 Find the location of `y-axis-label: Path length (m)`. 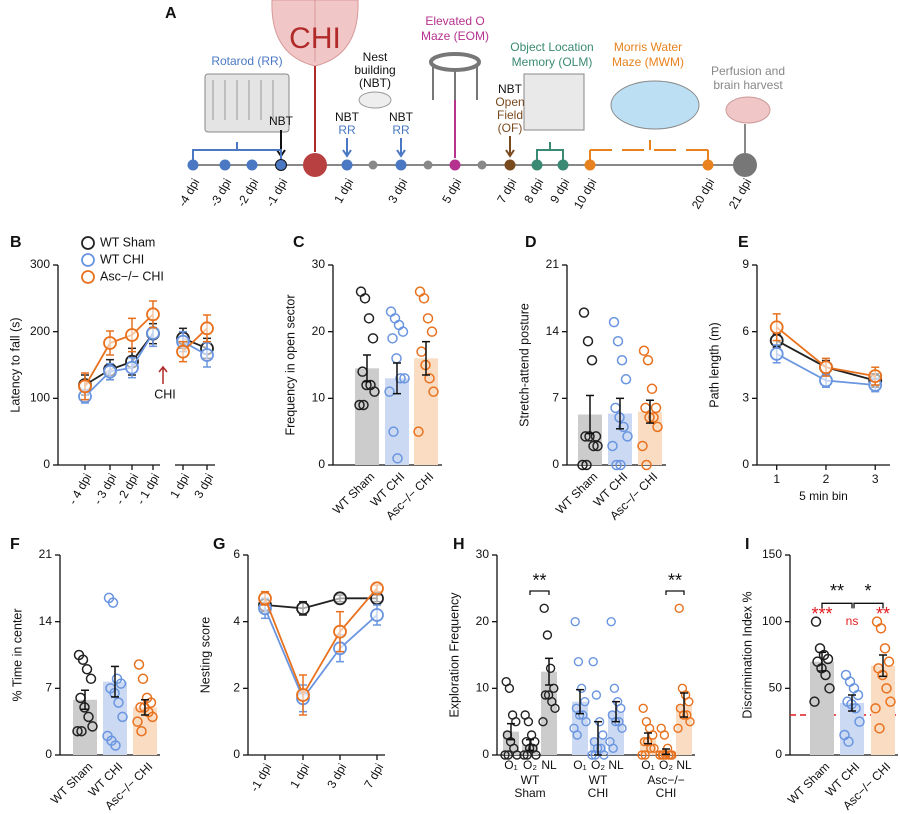

y-axis-label: Path length (m) is located at coordinates (714, 364).